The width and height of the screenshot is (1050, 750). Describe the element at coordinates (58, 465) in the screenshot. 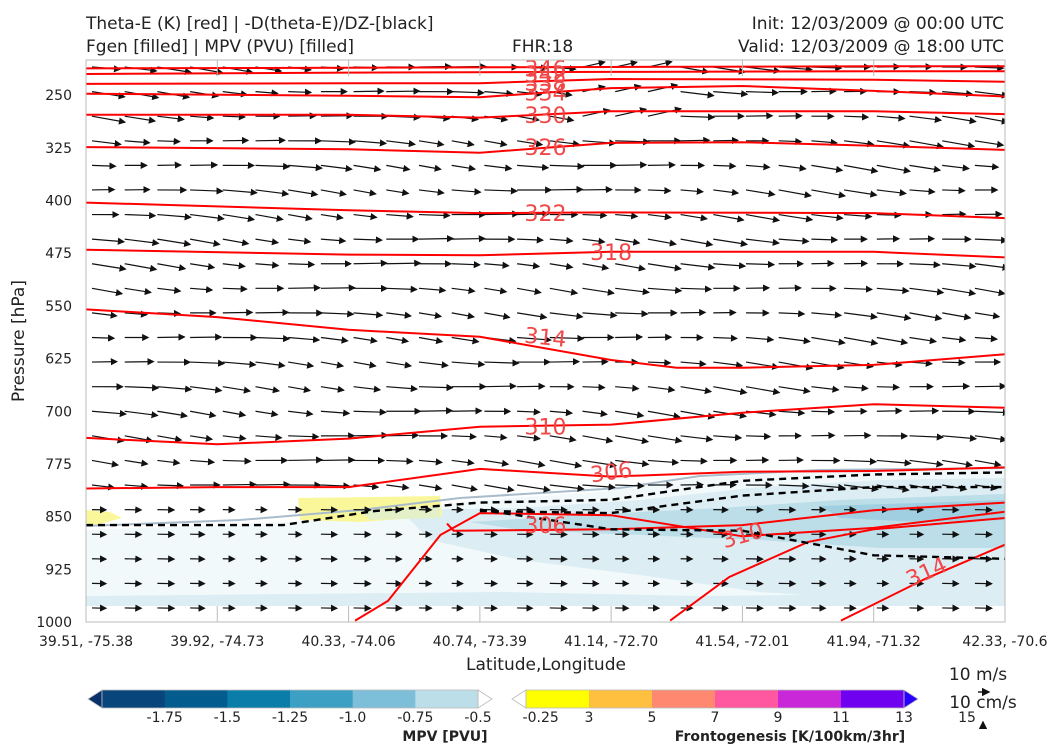

I see `y-tick-label: 775` at that location.